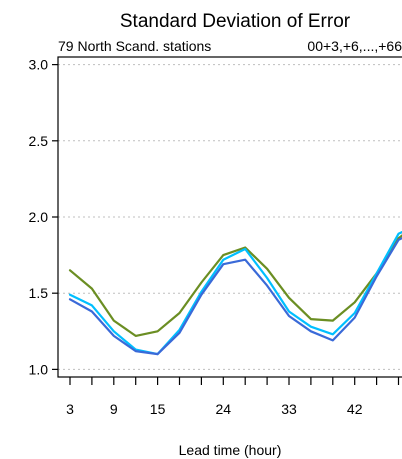 The image size is (402, 459). Describe the element at coordinates (39, 141) in the screenshot. I see `y-tick-label: 2.5` at that location.